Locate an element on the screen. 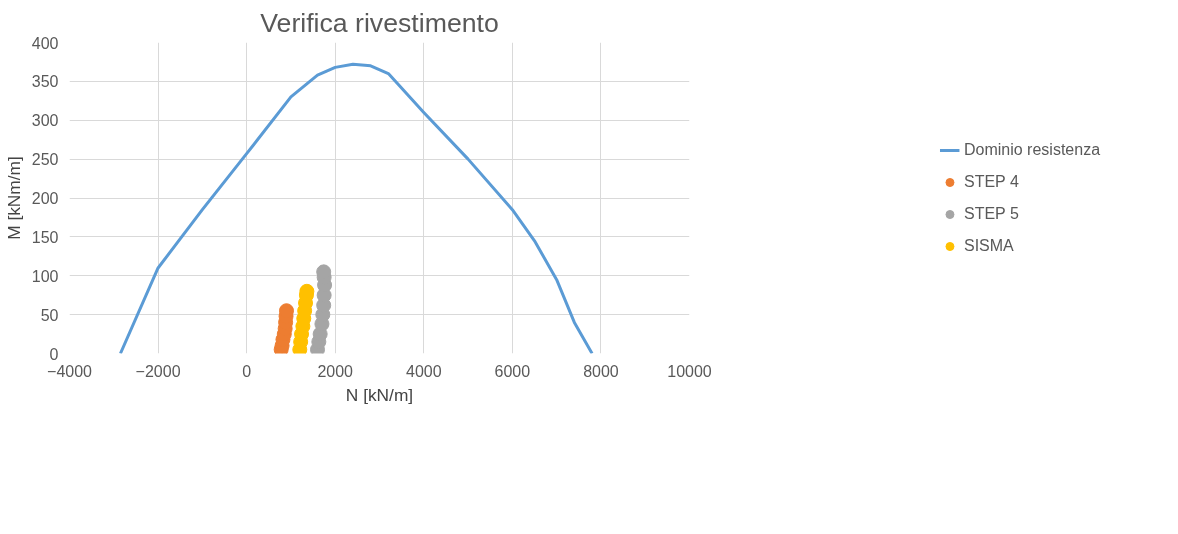  y-tick-label: 350 is located at coordinates (45, 82).